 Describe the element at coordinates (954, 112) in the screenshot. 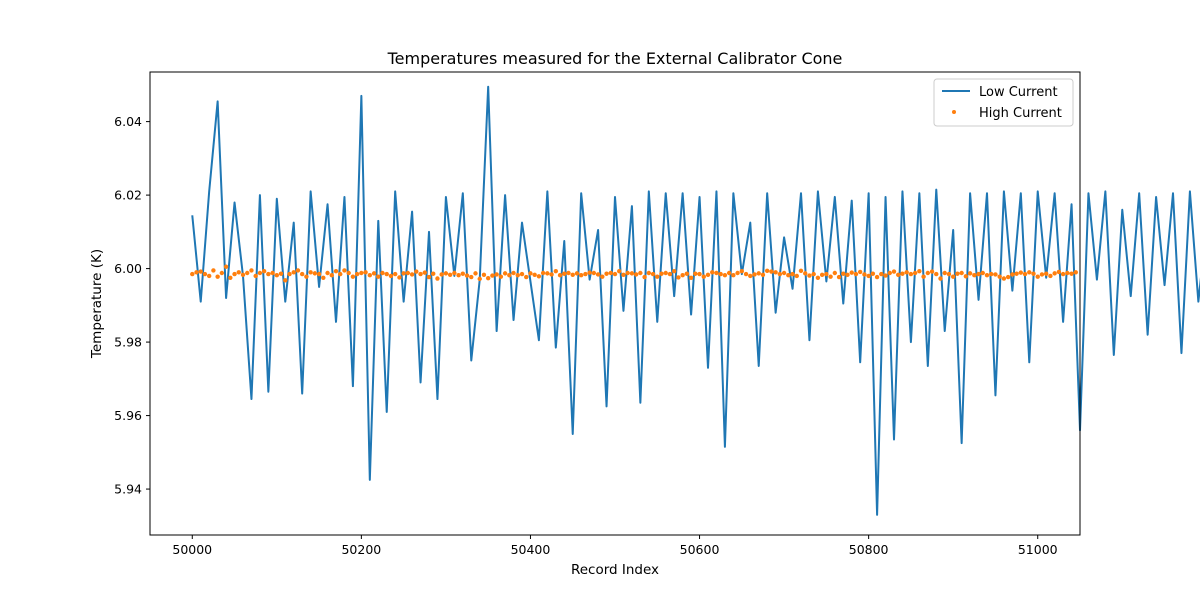

I see `legend-high-current-swatch` at that location.